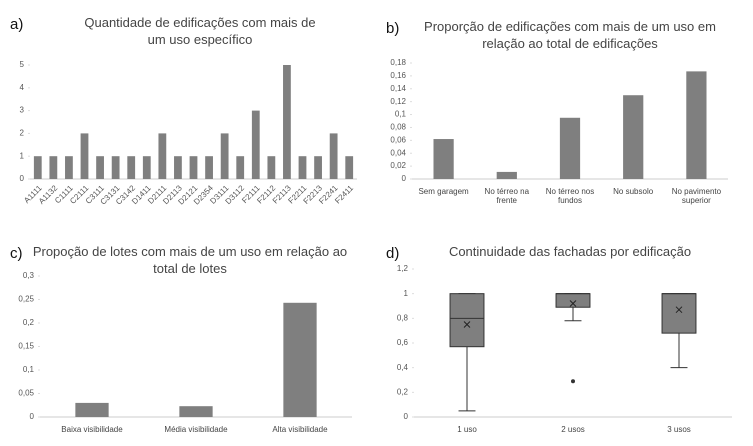  I want to click on y-tick-label: 1,2, so click(403, 268).